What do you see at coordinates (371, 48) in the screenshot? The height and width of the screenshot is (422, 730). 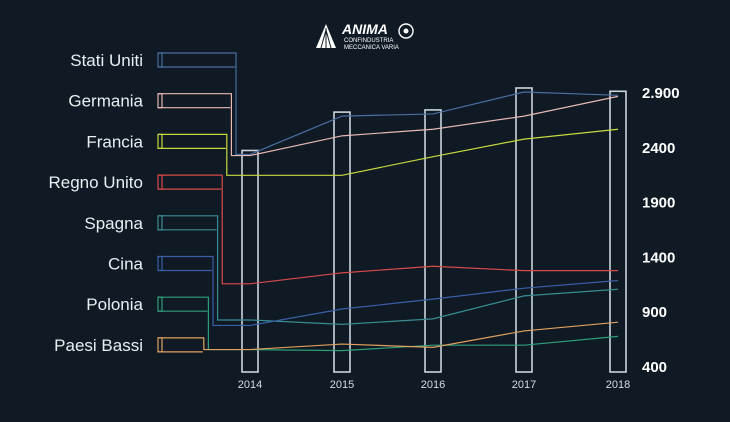 I see `logo-line2: MECCANICA VARIA` at bounding box center [371, 48].